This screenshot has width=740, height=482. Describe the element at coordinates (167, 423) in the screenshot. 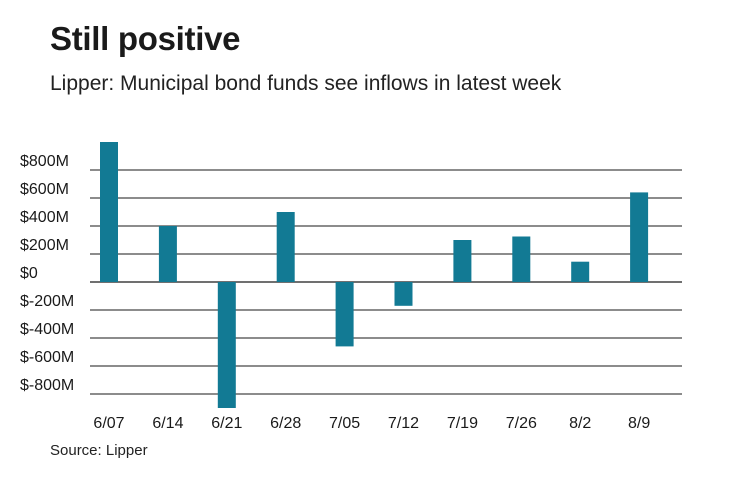

I see `x-tick-label: 6/14` at that location.